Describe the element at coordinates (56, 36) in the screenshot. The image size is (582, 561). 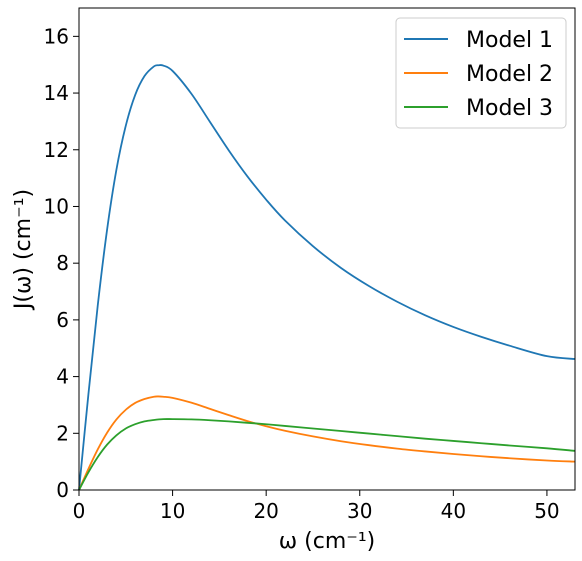
I see `y-tick-label: 16` at that location.